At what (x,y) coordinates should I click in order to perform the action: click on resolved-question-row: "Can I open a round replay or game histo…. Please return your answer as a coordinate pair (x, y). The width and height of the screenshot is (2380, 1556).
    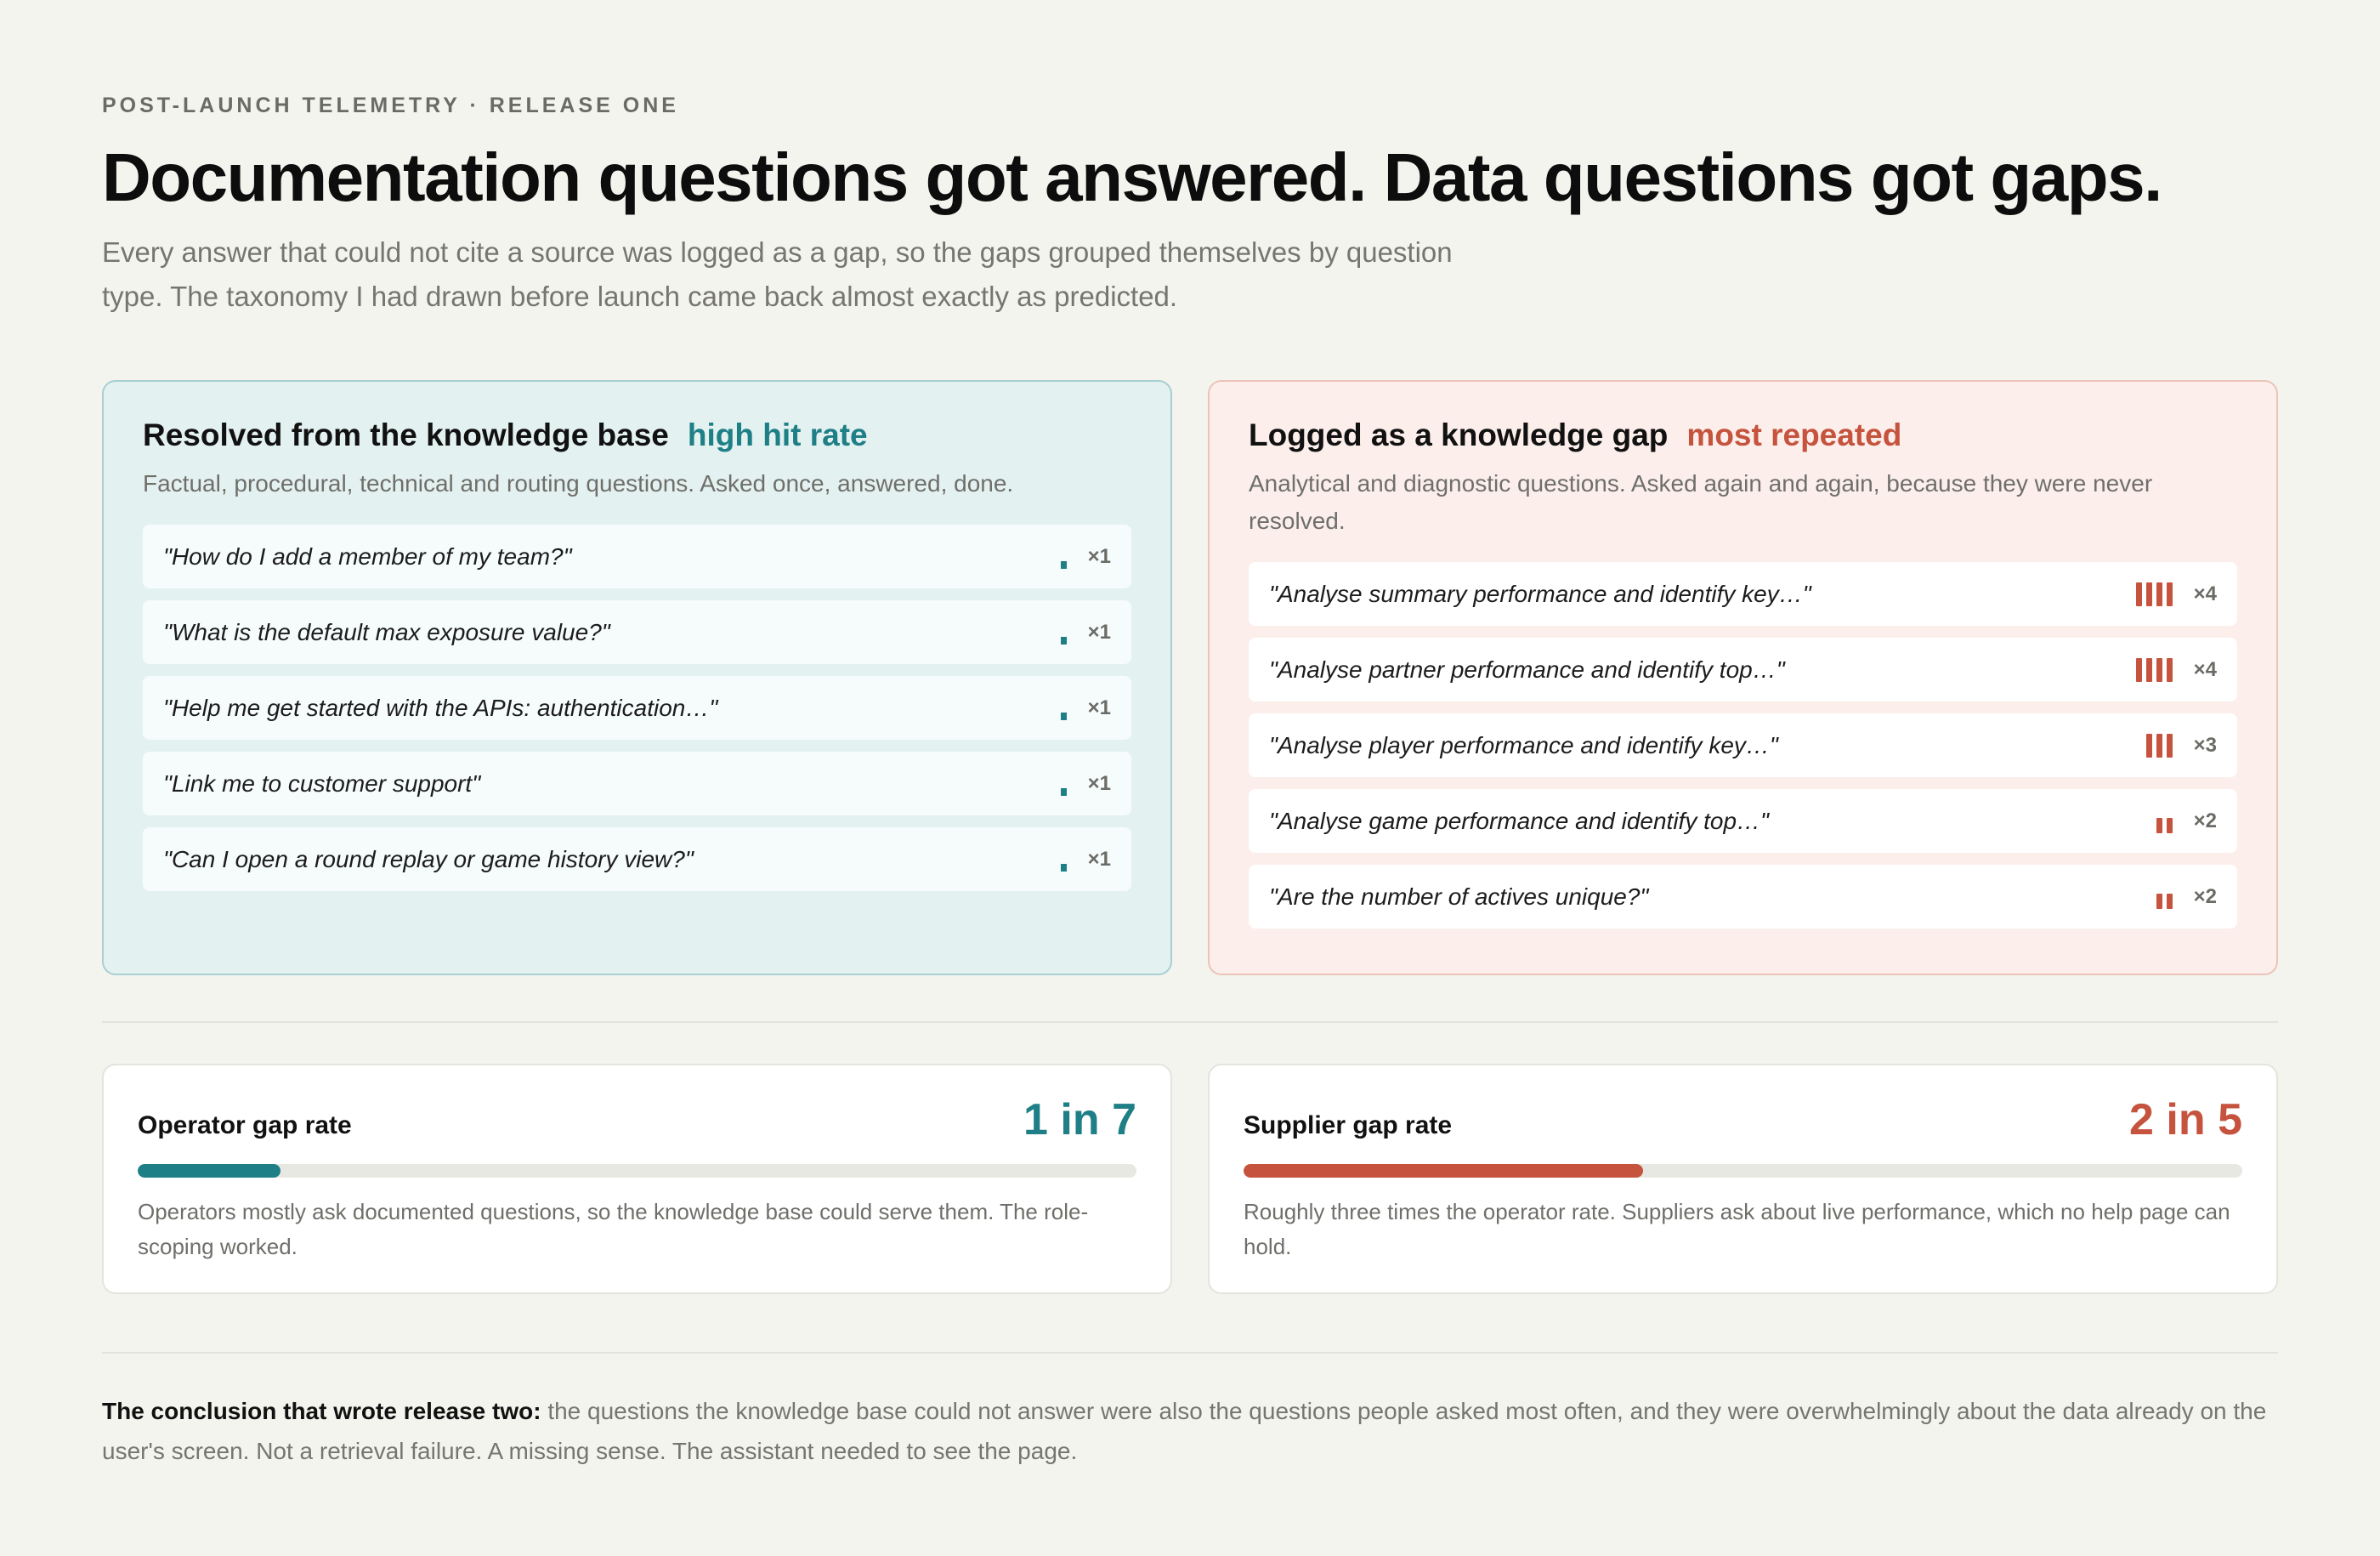
    Looking at the image, I should click on (637, 859).